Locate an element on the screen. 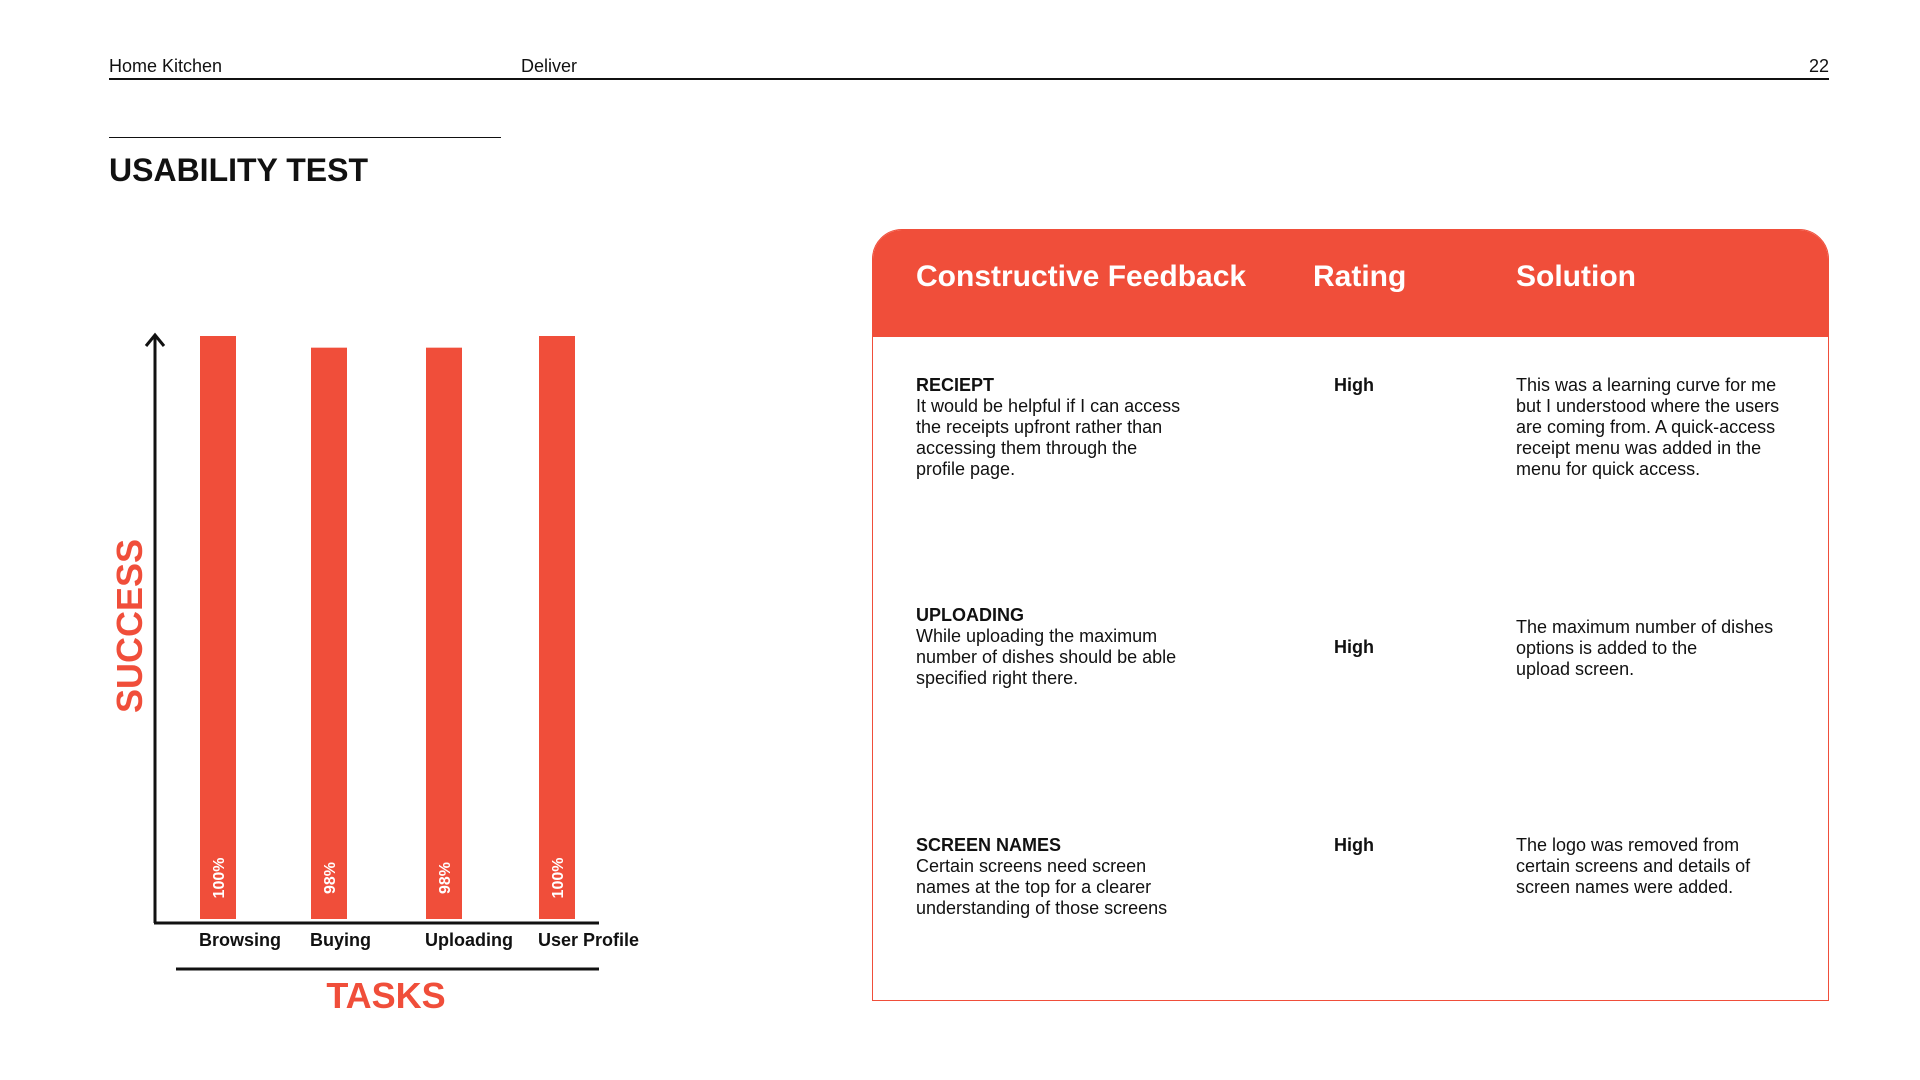 This screenshot has width=1920, height=1080. feedback-title: RECIEPT is located at coordinates (955, 385).